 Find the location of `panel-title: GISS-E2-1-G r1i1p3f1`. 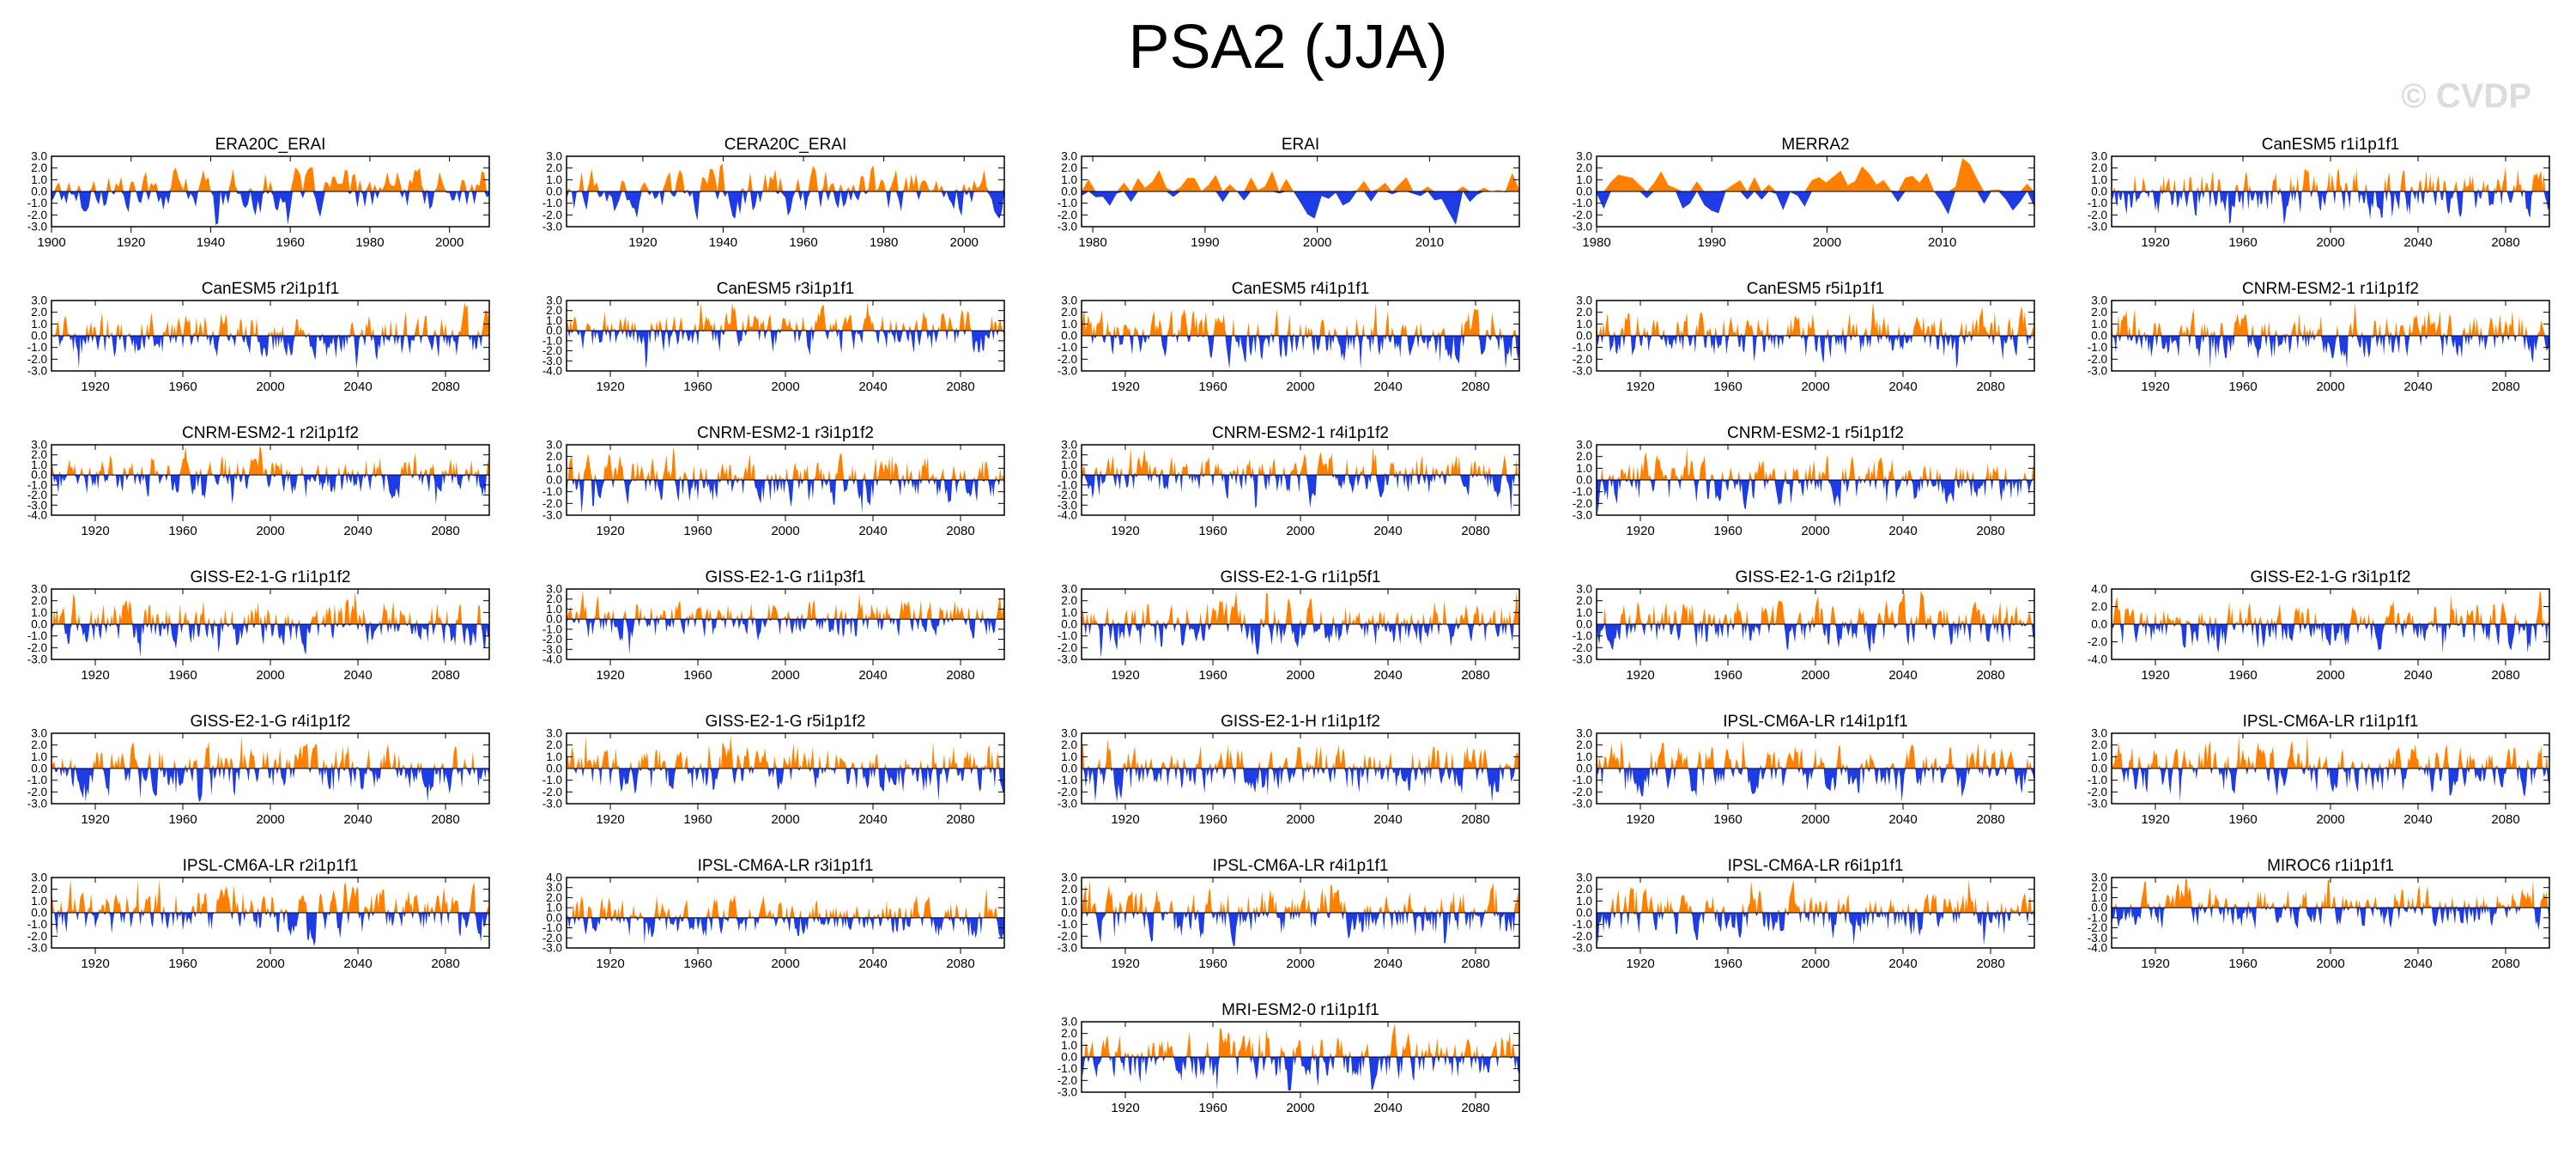

panel-title: GISS-E2-1-G r1i1p3f1 is located at coordinates (786, 577).